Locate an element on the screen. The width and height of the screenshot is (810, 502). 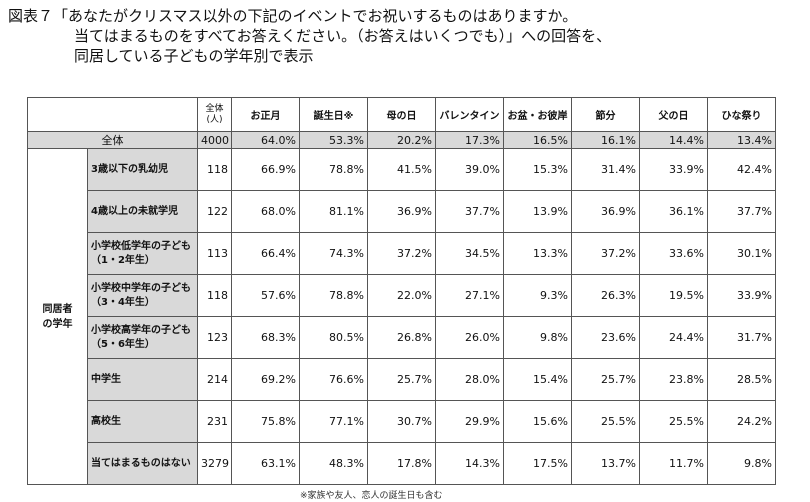
cell-value: 30.7% is located at coordinates (401, 421).